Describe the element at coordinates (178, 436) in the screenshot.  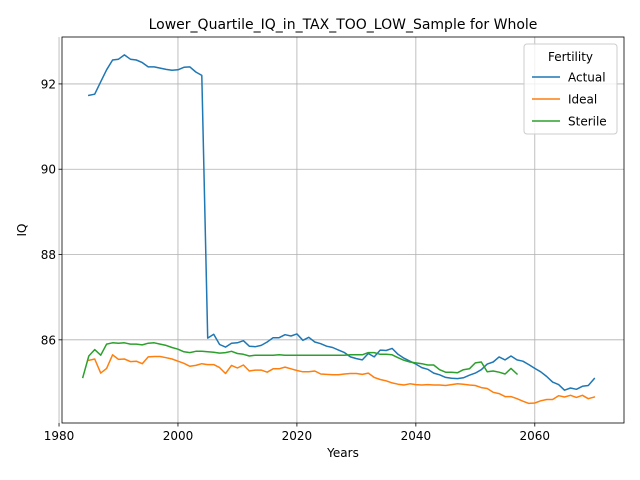
I see `x-tick-label: 2000` at that location.